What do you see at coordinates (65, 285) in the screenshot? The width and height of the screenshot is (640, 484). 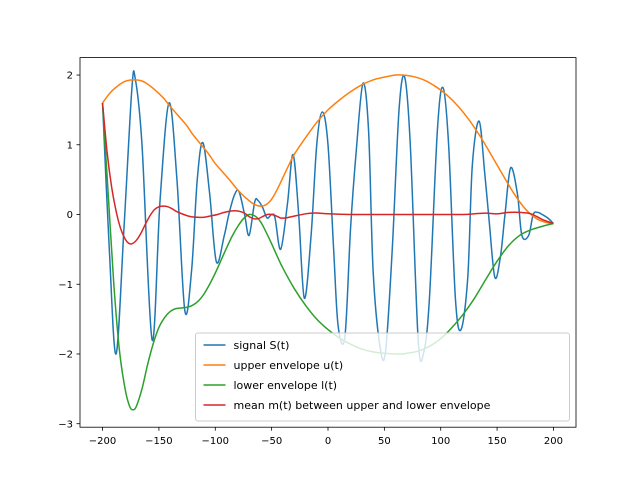 I see `y-tick-label: −1` at bounding box center [65, 285].